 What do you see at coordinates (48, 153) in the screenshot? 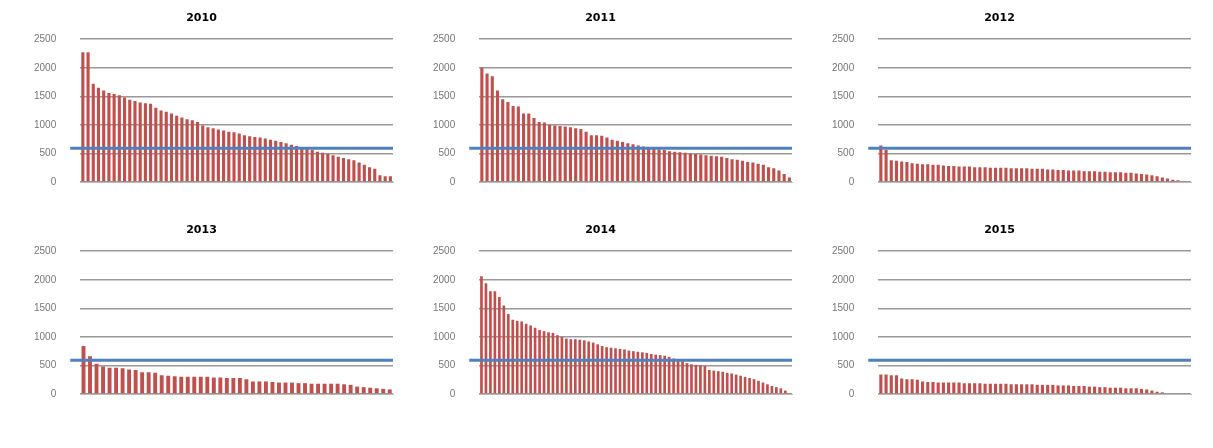
I see `y-tick-label: 500` at bounding box center [48, 153].